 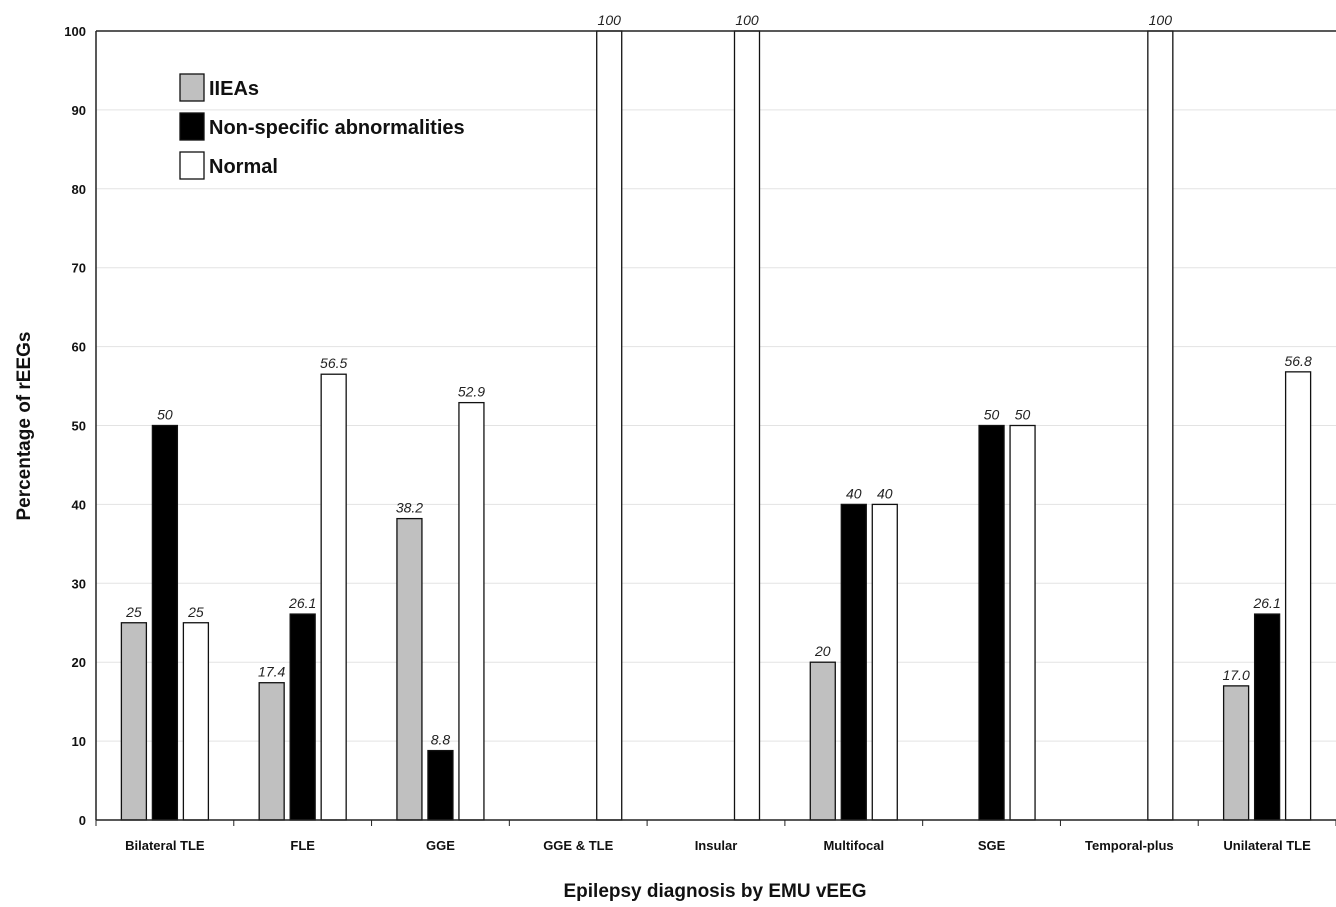 What do you see at coordinates (337, 128) in the screenshot?
I see `legend-label: Non-specific abnormalities` at bounding box center [337, 128].